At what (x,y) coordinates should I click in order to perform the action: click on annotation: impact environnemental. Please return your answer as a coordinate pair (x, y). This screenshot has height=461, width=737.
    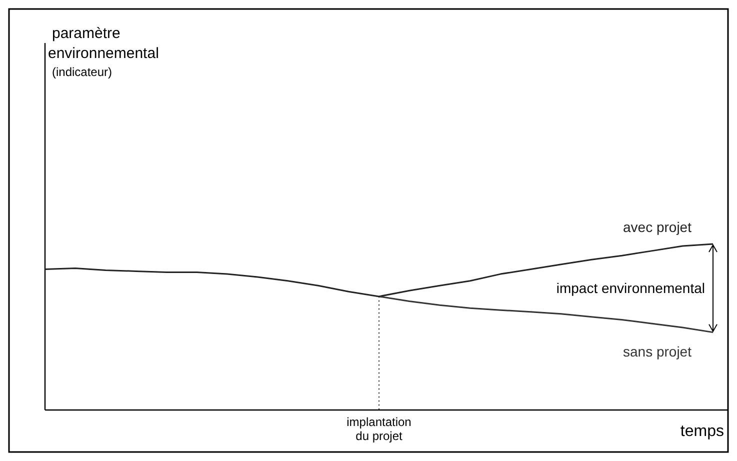
    Looking at the image, I should click on (630, 288).